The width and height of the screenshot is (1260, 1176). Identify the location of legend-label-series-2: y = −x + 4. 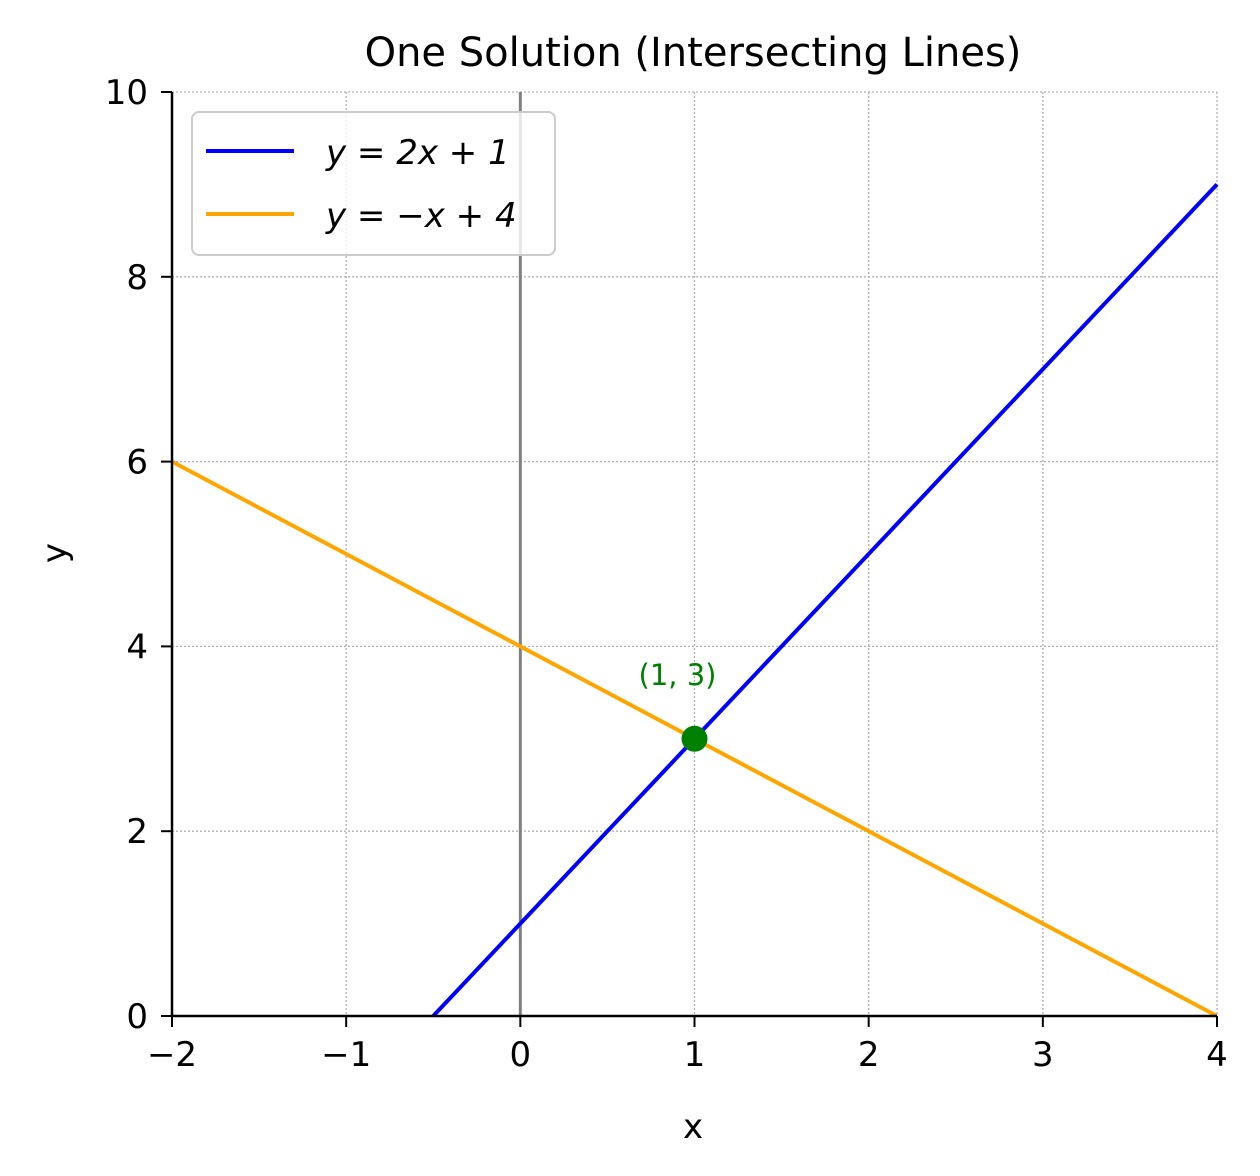
(421, 216).